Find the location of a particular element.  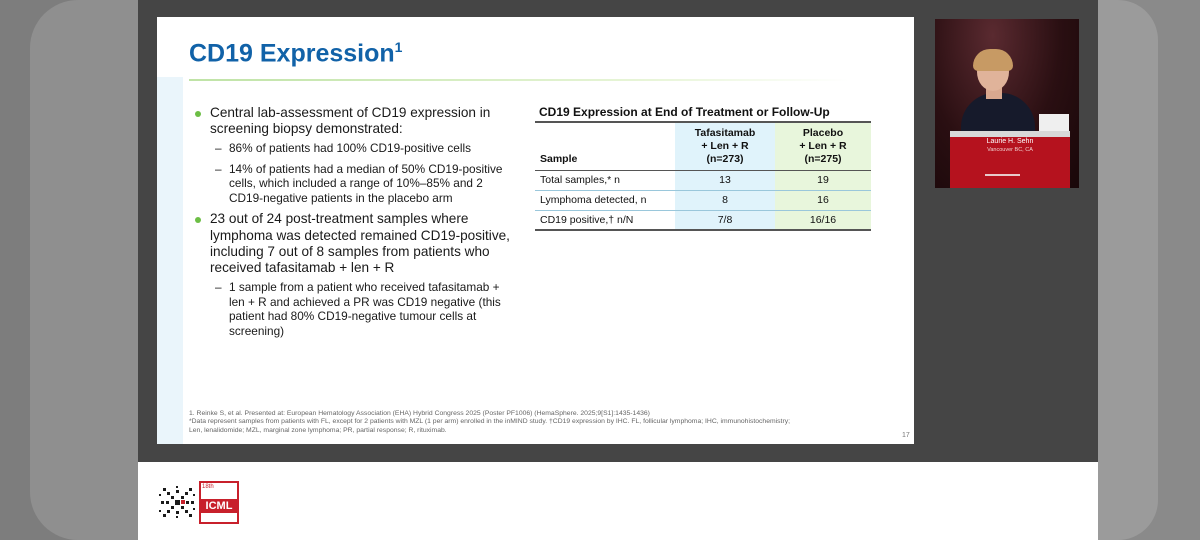

cell-placebo: 19 is located at coordinates (823, 180).